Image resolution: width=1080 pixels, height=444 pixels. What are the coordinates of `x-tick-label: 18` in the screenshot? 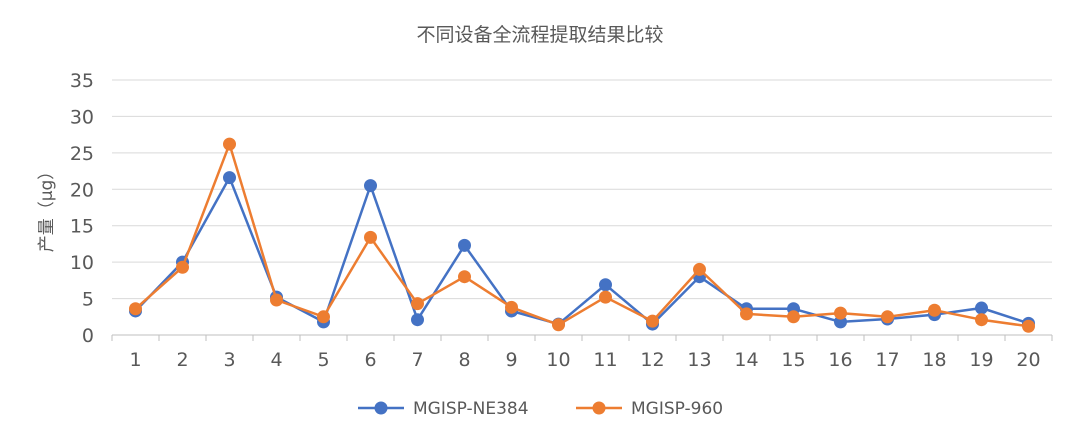 It's located at (934, 360).